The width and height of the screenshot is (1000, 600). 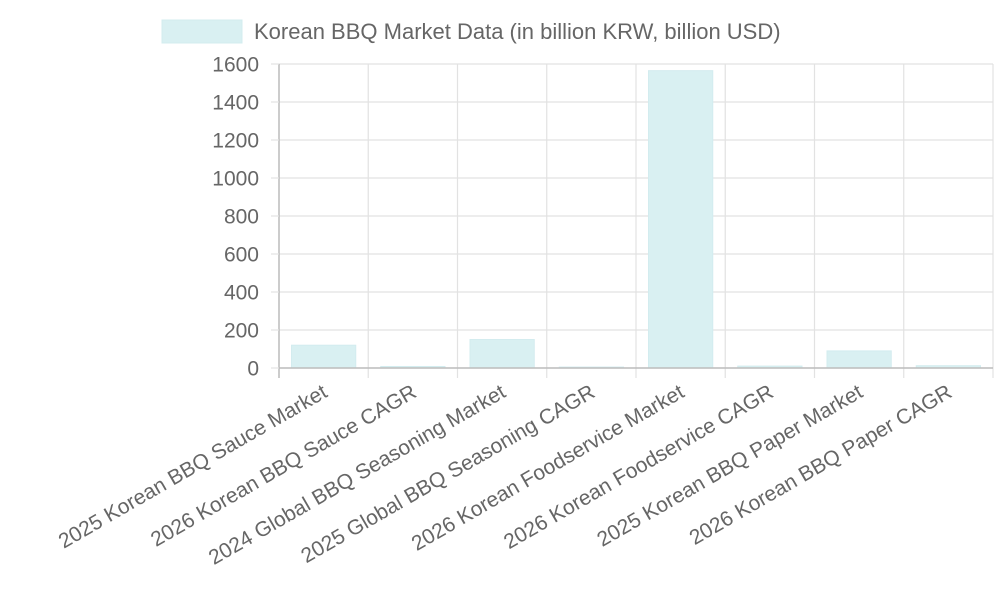 What do you see at coordinates (241, 293) in the screenshot?
I see `y-tick-label: 400` at bounding box center [241, 293].